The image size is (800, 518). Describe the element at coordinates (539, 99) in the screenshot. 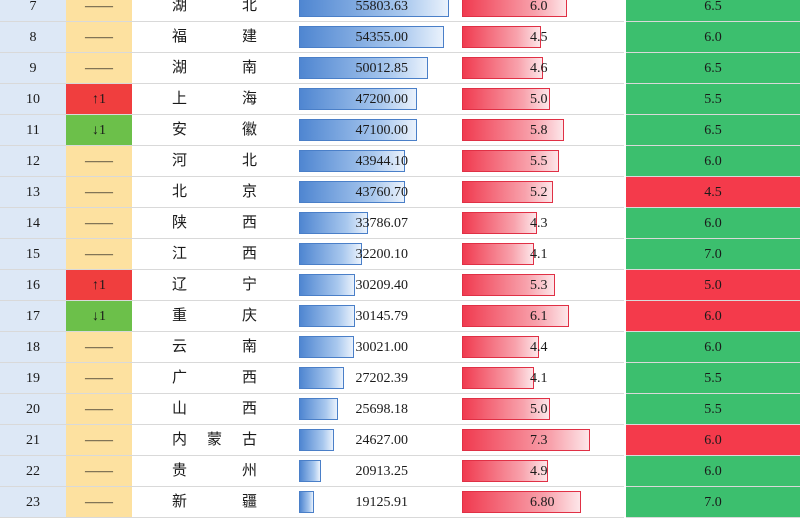

I see `growth-value: 5.0` at that location.